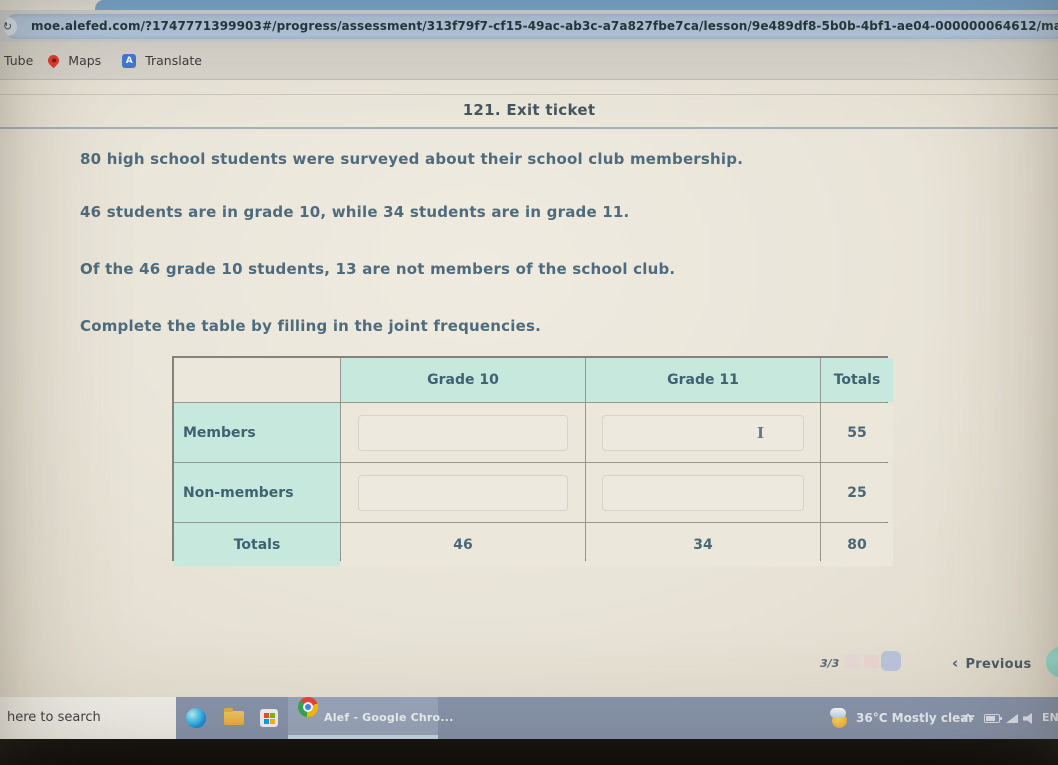 Image resolution: width=1058 pixels, height=765 pixels. I want to click on cell-nonmembers-total: 25, so click(857, 492).